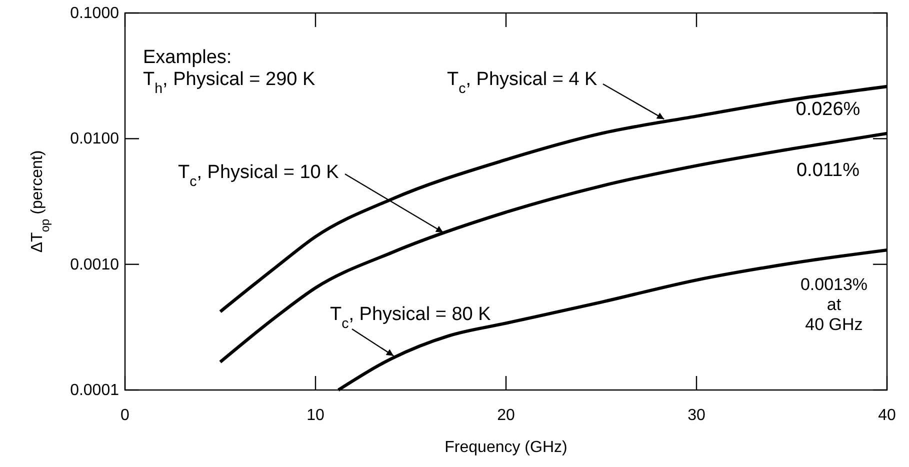 The height and width of the screenshot is (467, 909). What do you see at coordinates (315, 415) in the screenshot?
I see `x-tick-label: 10` at bounding box center [315, 415].